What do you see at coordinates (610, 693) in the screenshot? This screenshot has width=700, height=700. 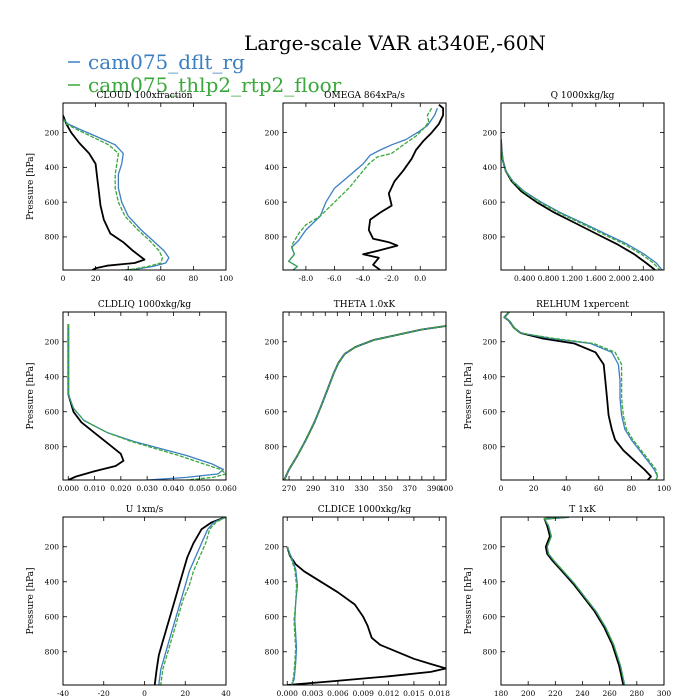 I see `panel-9-xtick-label: 260` at bounding box center [610, 693].